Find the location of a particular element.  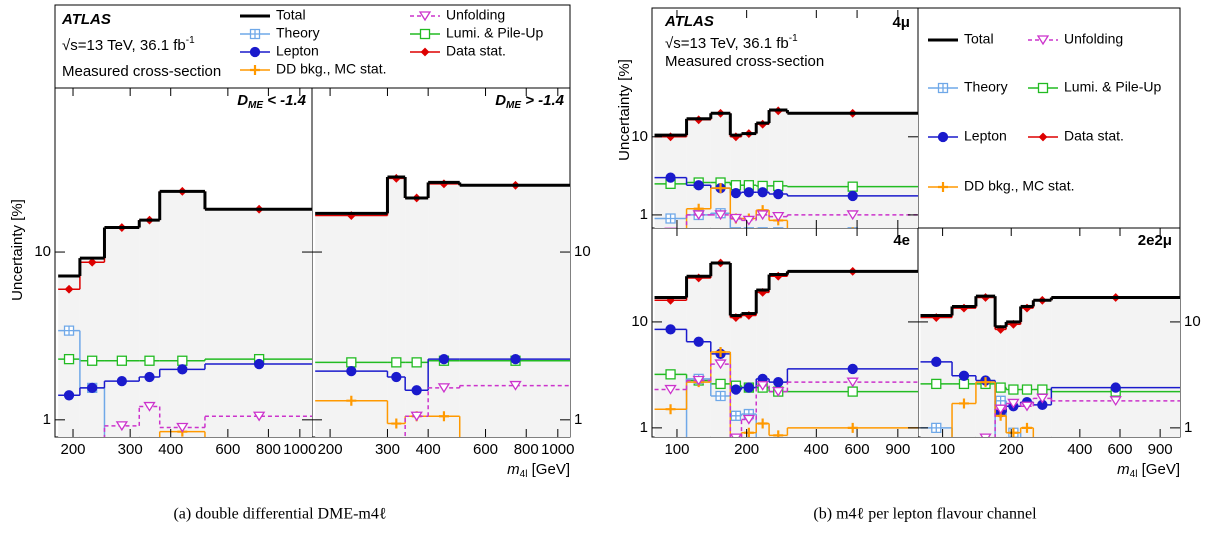

label-symbol: D is located at coordinates (500, 100).